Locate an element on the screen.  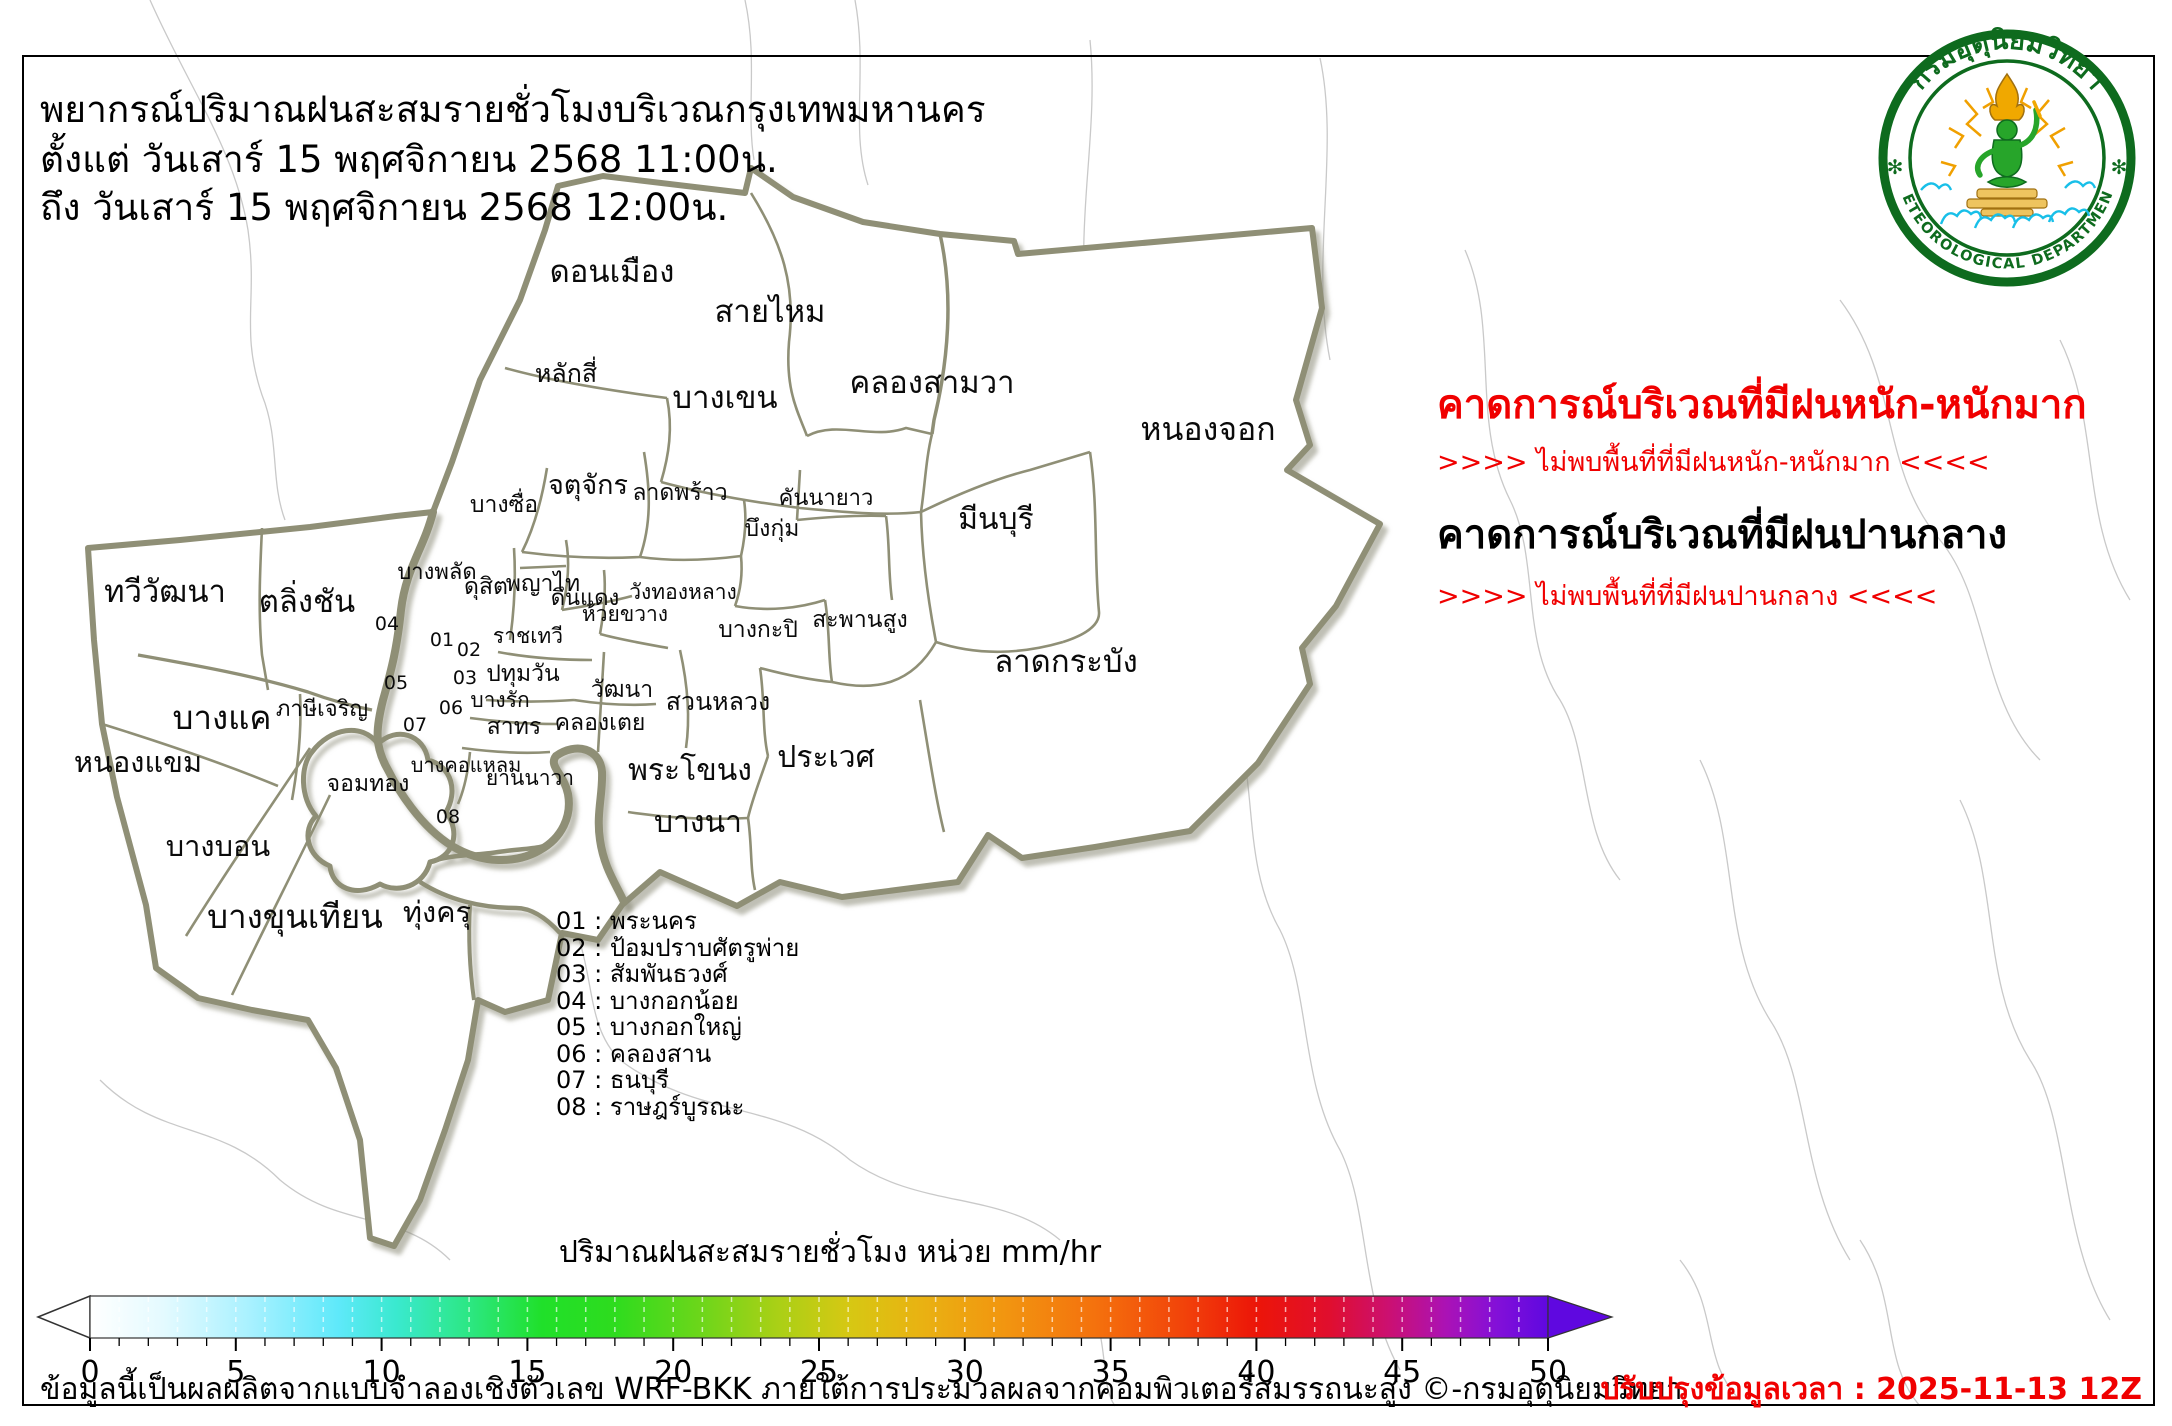
moderate-rain-result: >>>> ไม่พบพื้นที่ที่มีฝนปานกลาง <<<< is located at coordinates (1687, 596).